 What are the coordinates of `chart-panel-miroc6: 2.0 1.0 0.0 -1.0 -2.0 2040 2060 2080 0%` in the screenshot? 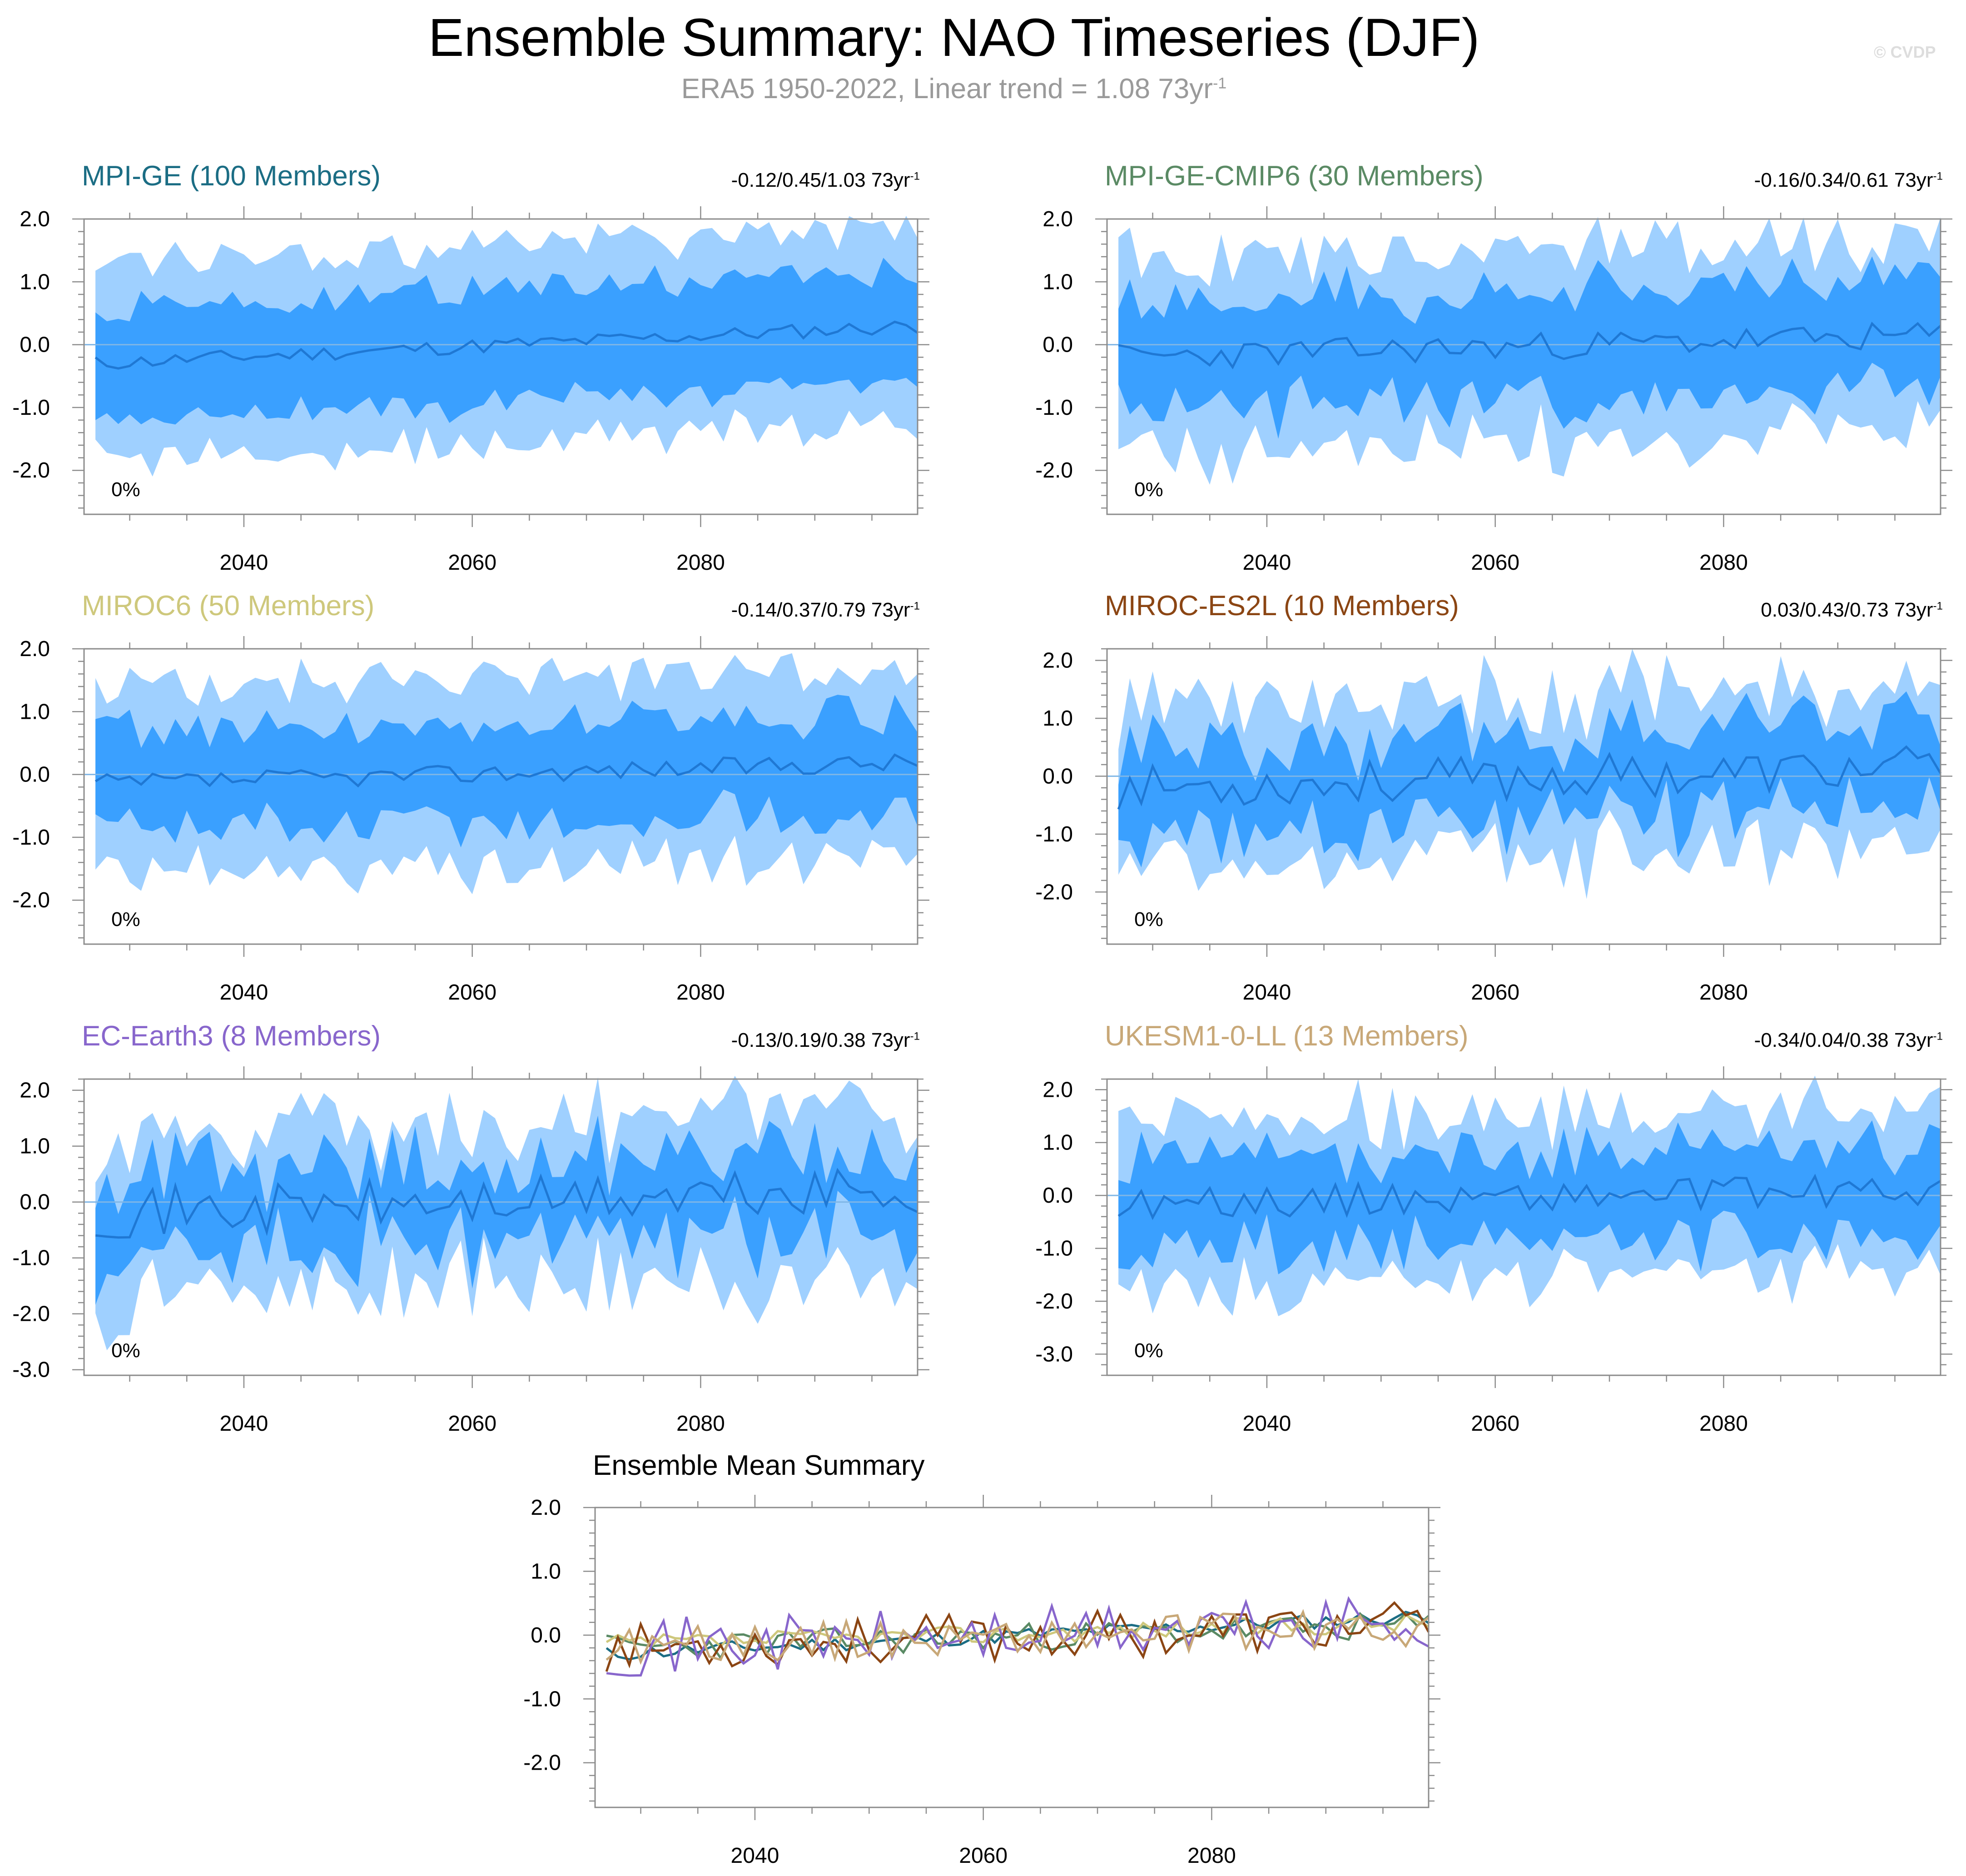 It's located at (470, 821).